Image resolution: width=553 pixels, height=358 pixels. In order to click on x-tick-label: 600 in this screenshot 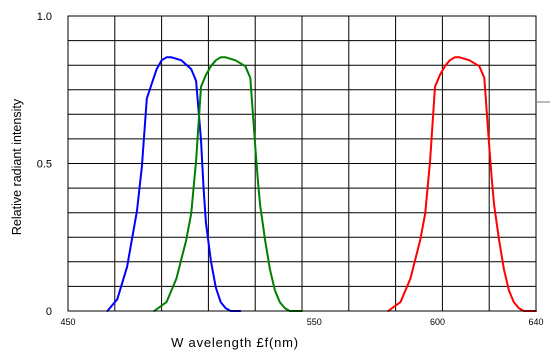, I will do `click(437, 322)`.